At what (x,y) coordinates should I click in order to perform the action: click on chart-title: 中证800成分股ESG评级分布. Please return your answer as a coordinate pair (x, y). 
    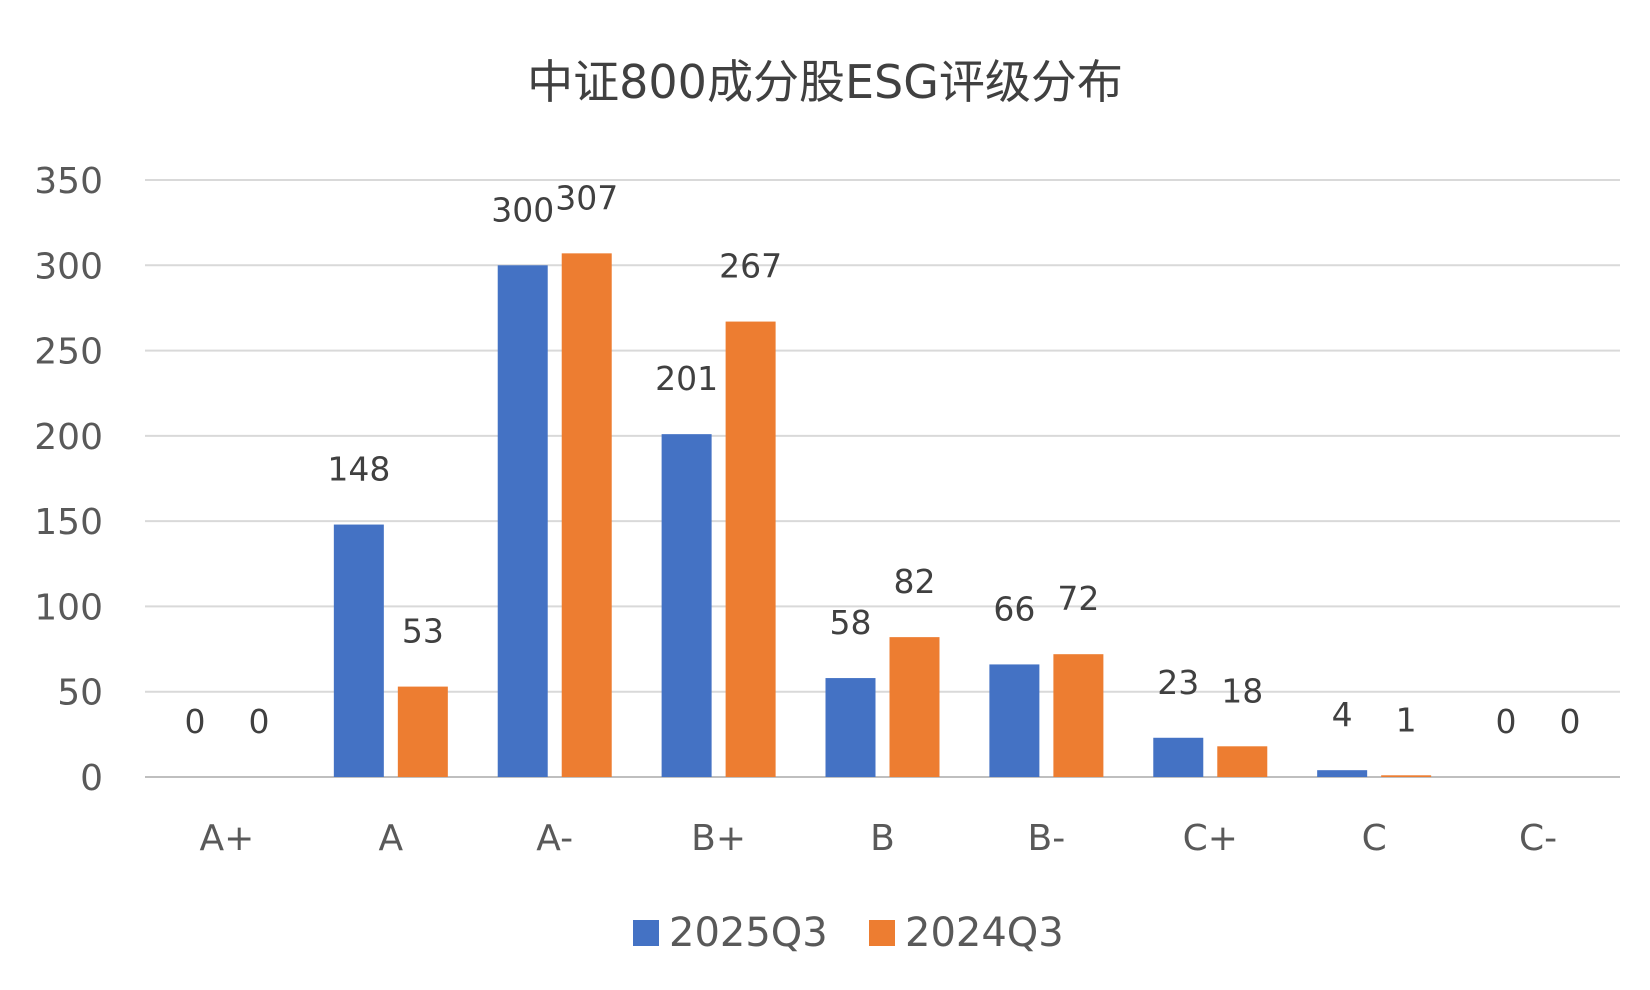
    Looking at the image, I should click on (825, 82).